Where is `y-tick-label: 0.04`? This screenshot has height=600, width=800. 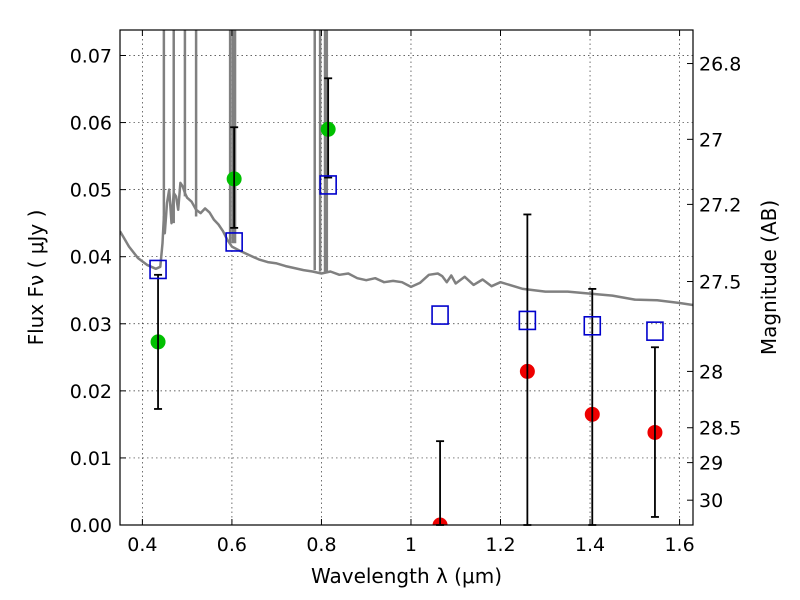 y-tick-label: 0.04 is located at coordinates (91, 258).